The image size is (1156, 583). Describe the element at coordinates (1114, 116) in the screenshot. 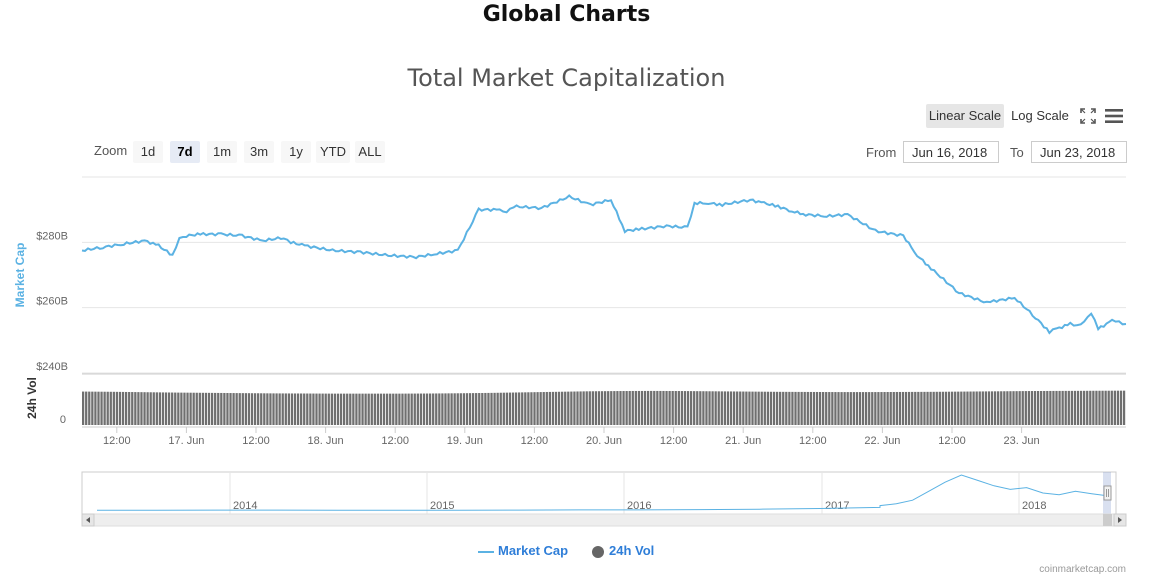

I see `menu-icon` at that location.